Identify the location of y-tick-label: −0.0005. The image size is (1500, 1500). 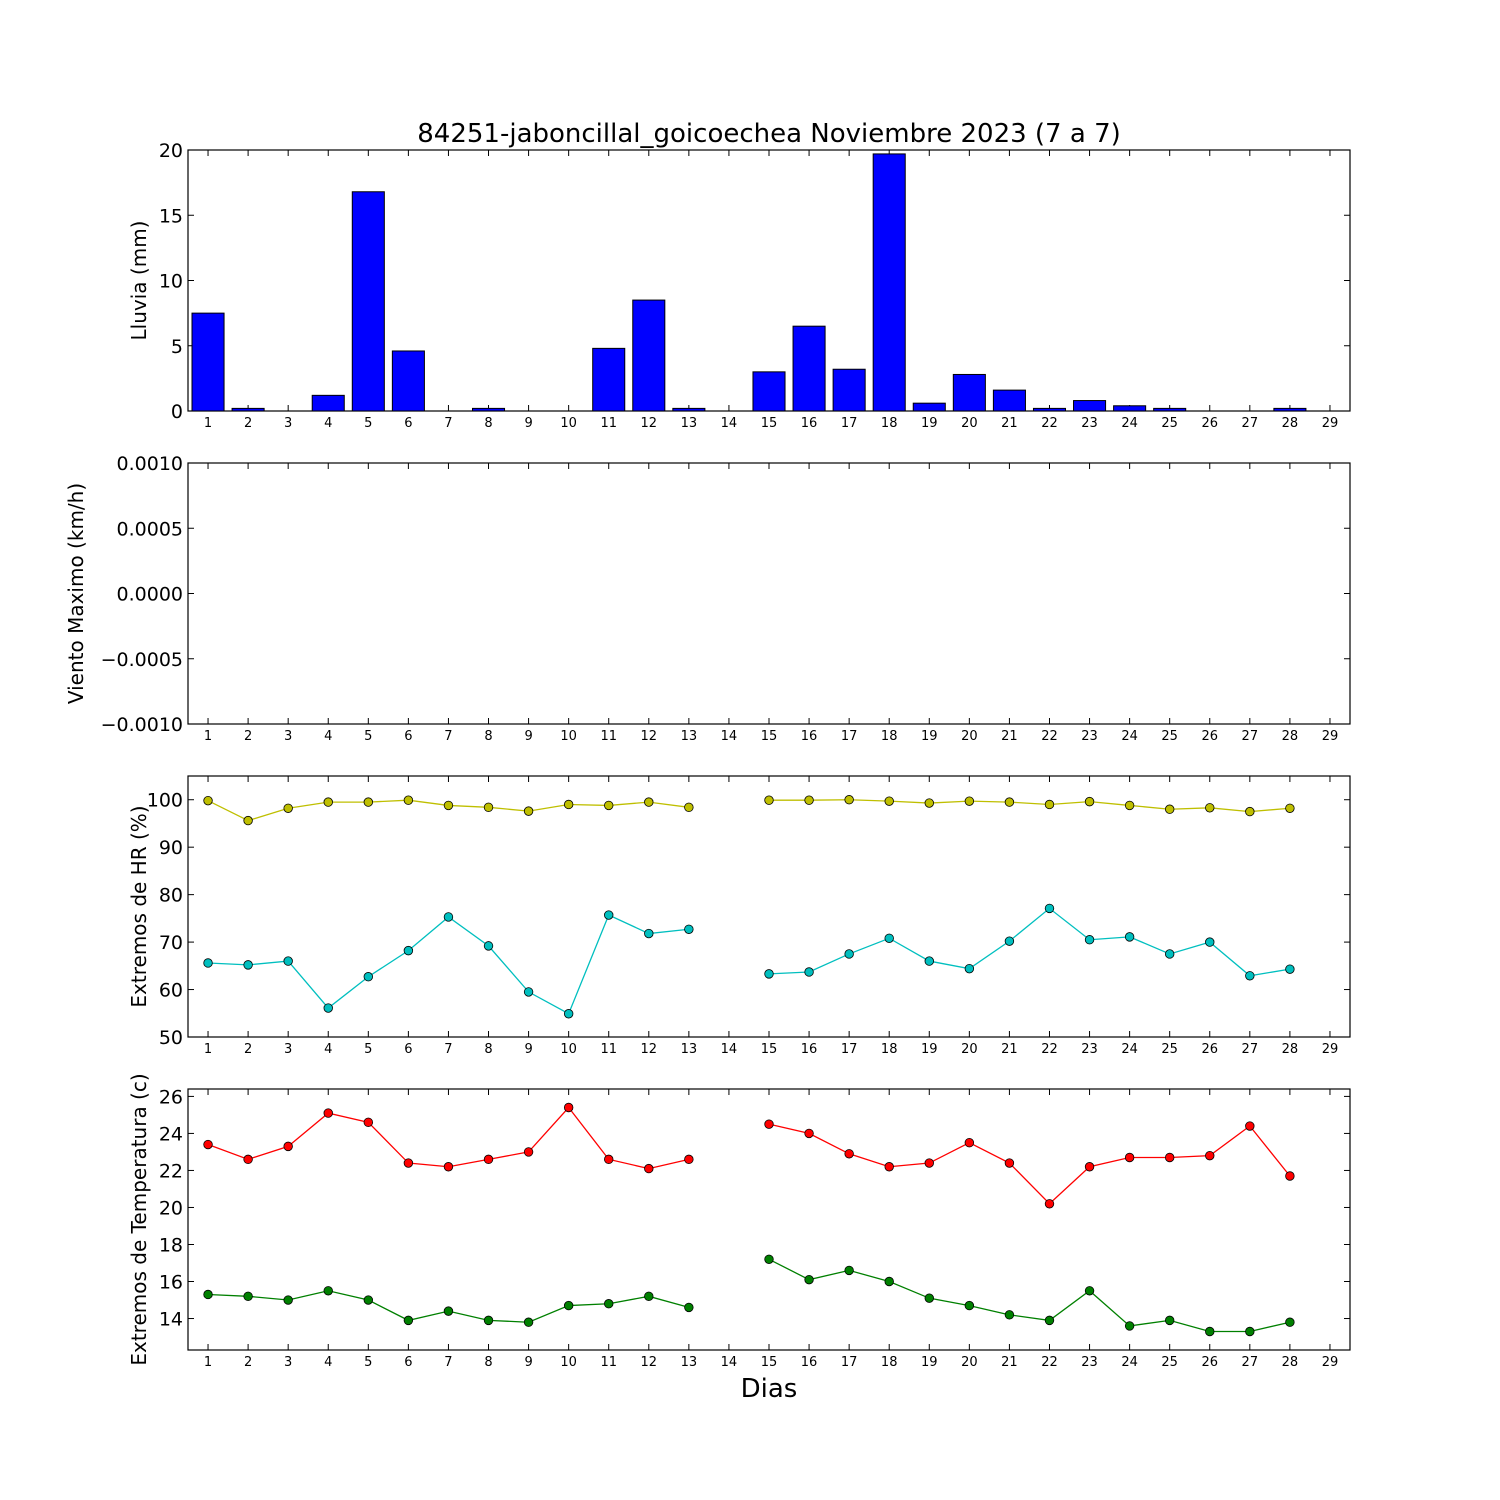
(142, 660).